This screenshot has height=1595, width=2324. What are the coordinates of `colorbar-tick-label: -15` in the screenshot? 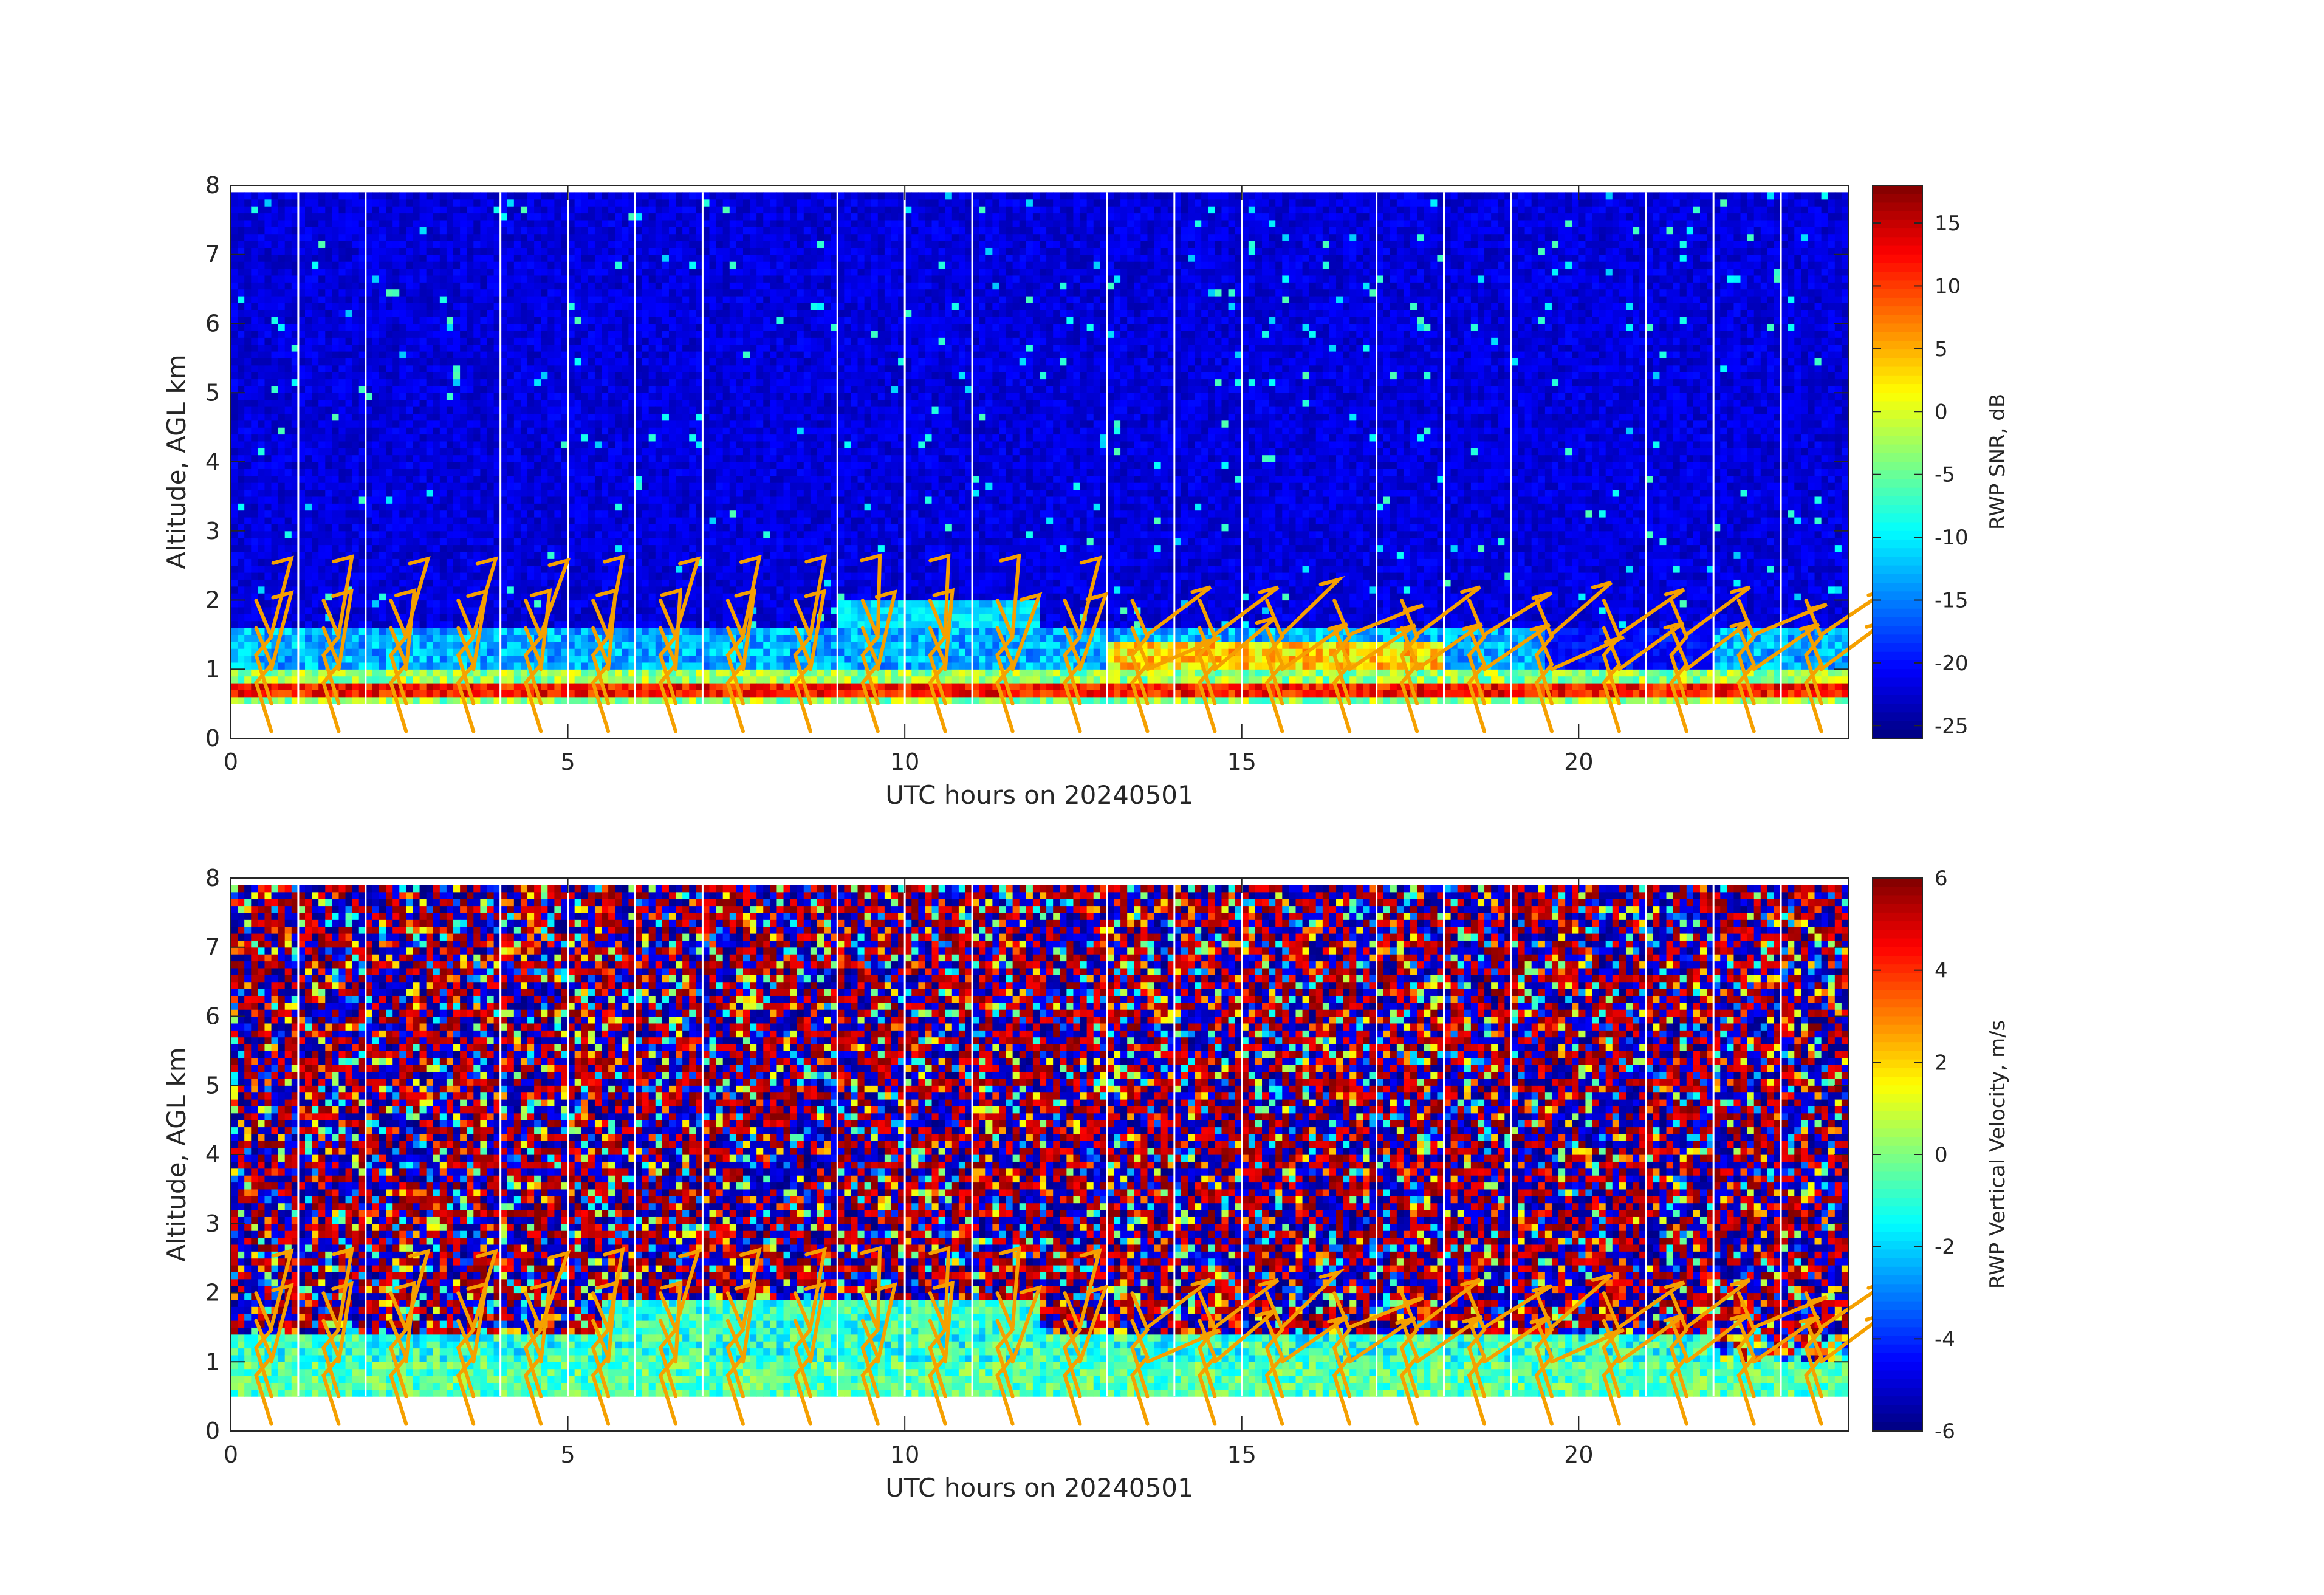 It's located at (1952, 601).